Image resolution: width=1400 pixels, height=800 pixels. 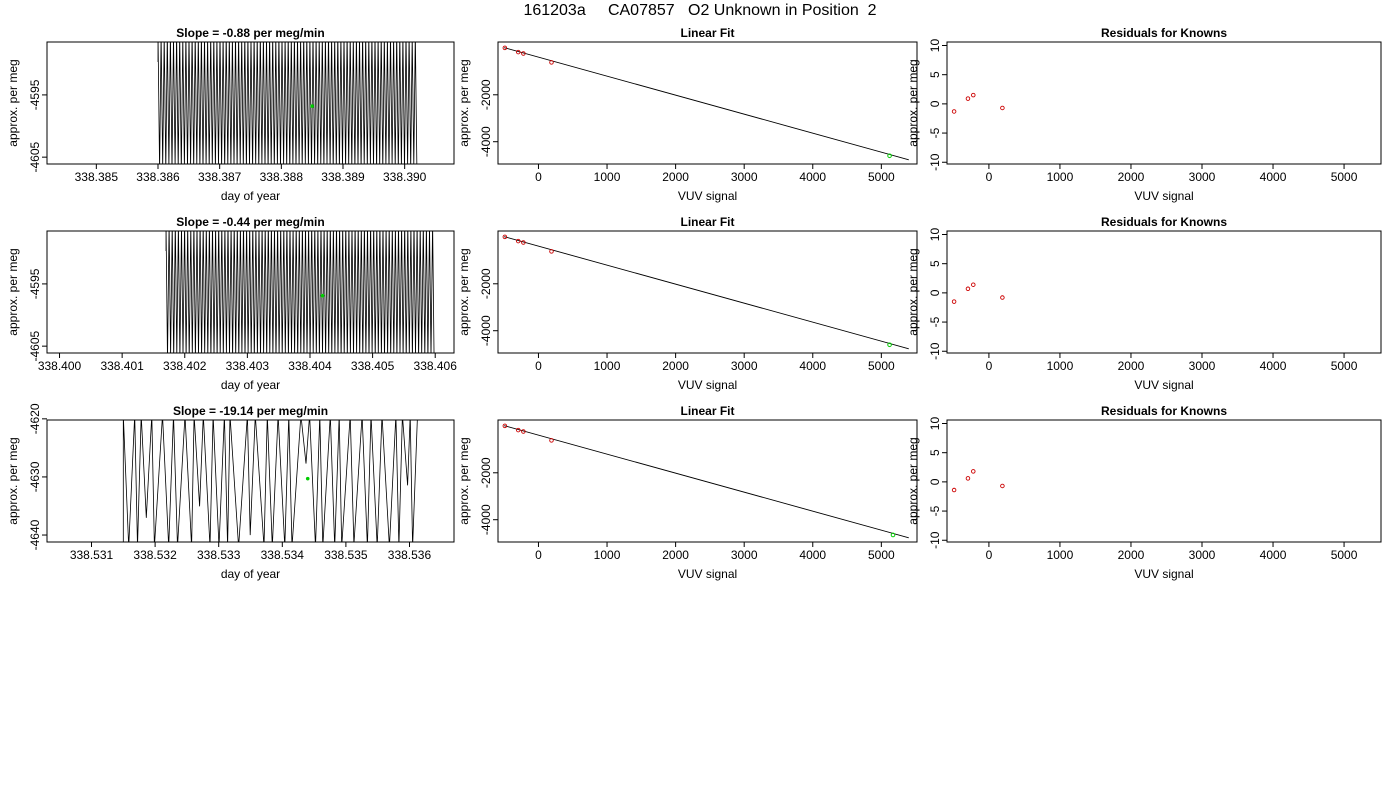 What do you see at coordinates (185, 366) in the screenshot?
I see `x-tick-label: 338.402` at bounding box center [185, 366].